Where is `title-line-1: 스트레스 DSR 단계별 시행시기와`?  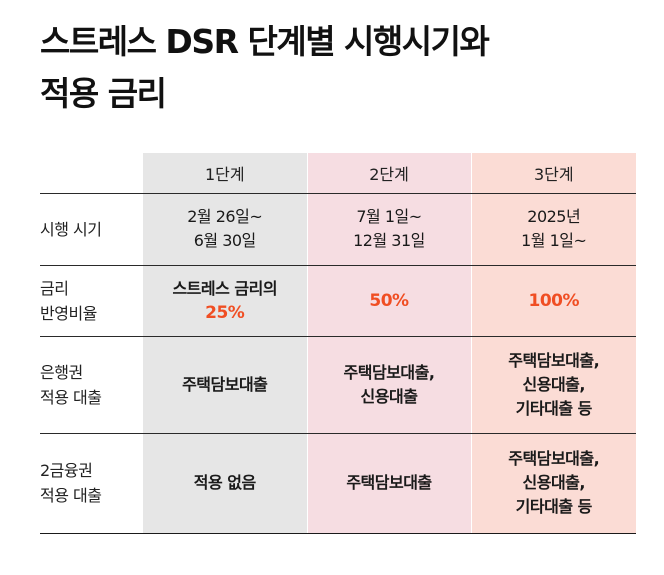 title-line-1: 스트레스 DSR 단계별 시행시기와 is located at coordinates (265, 41).